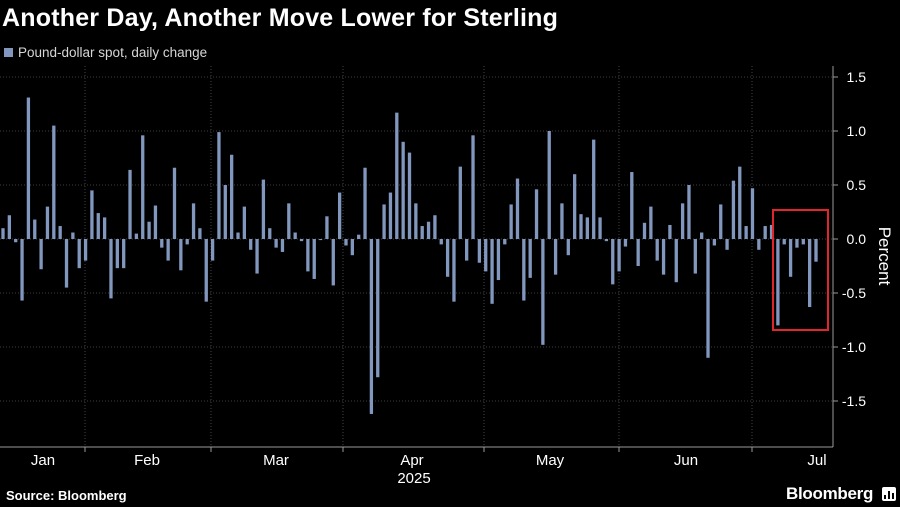  What do you see at coordinates (816, 460) in the screenshot?
I see `x-tick-label: Jul` at bounding box center [816, 460].